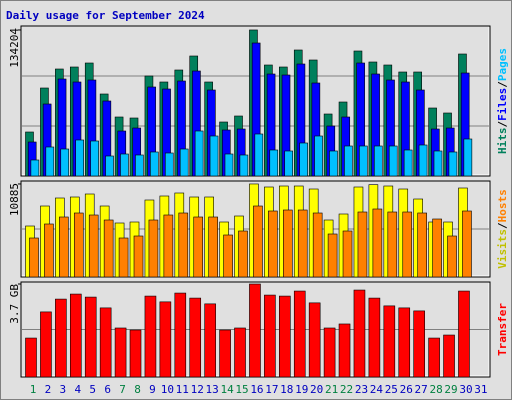 Image resolution: width=512 pixels, height=400 pixels. Describe the element at coordinates (450, 389) in the screenshot. I see `x-tick-label: 29` at that location.